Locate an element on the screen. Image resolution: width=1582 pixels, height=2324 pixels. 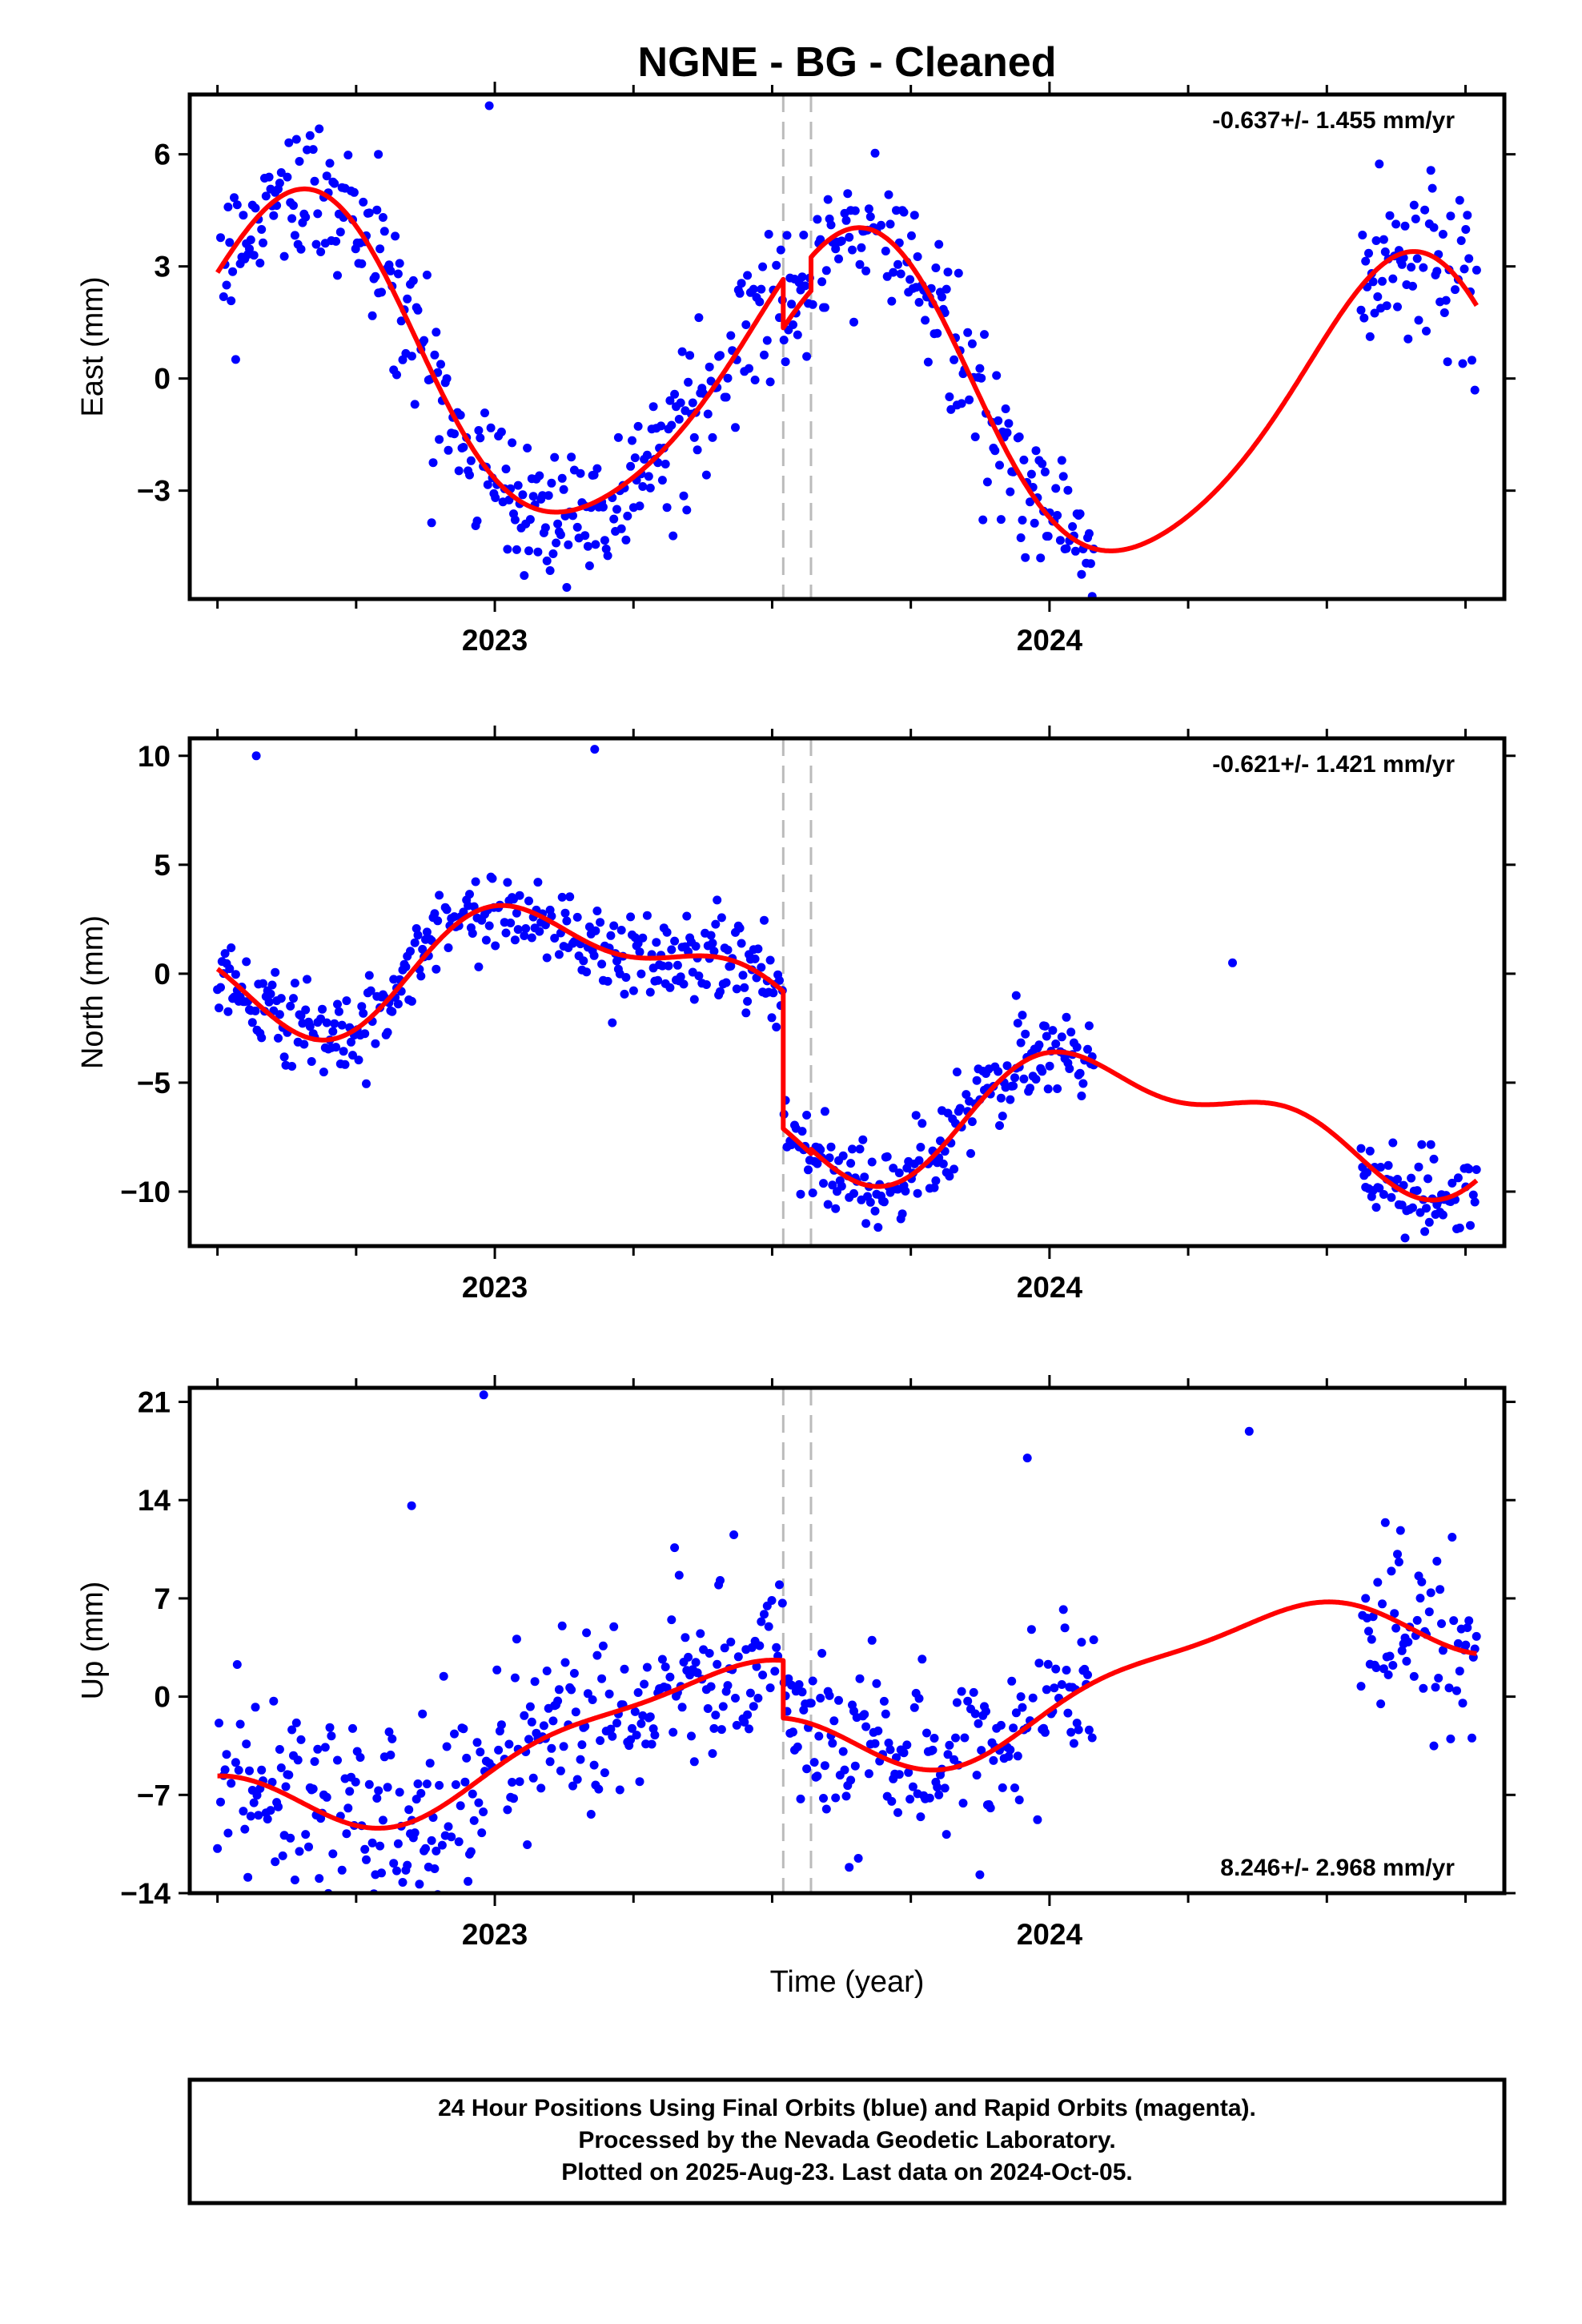
y-tick-label: −3 is located at coordinates (154, 491).